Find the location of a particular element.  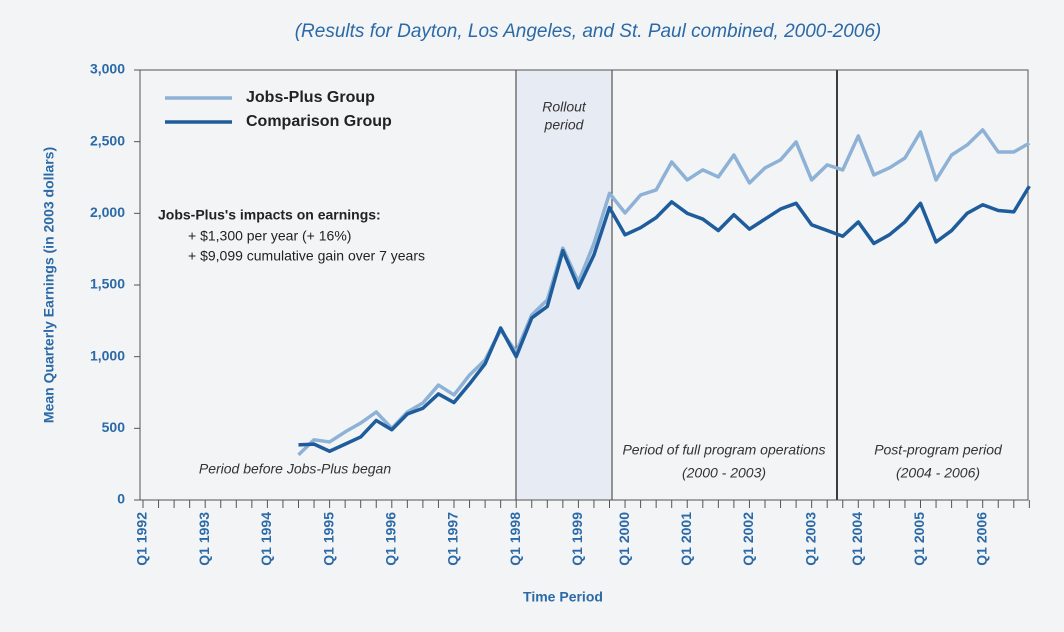

x-tick-label: Q1 1993 is located at coordinates (204, 539).